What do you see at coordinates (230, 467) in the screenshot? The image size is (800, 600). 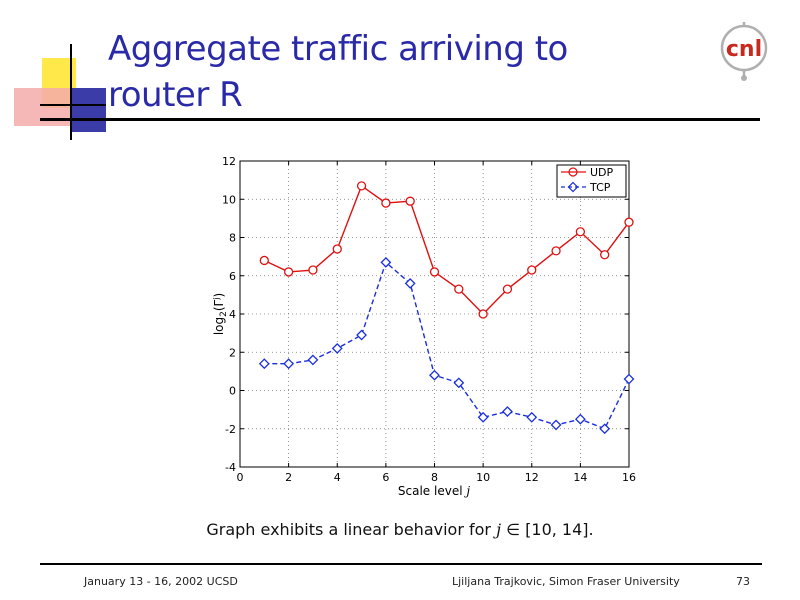 I see `y-tick-label: -4` at bounding box center [230, 467].